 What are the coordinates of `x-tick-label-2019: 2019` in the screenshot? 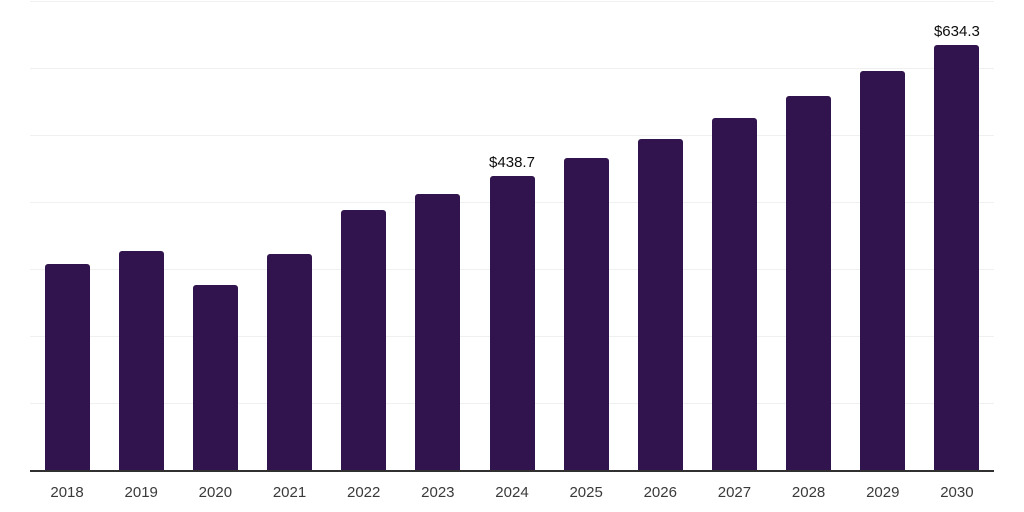 It's located at (141, 492).